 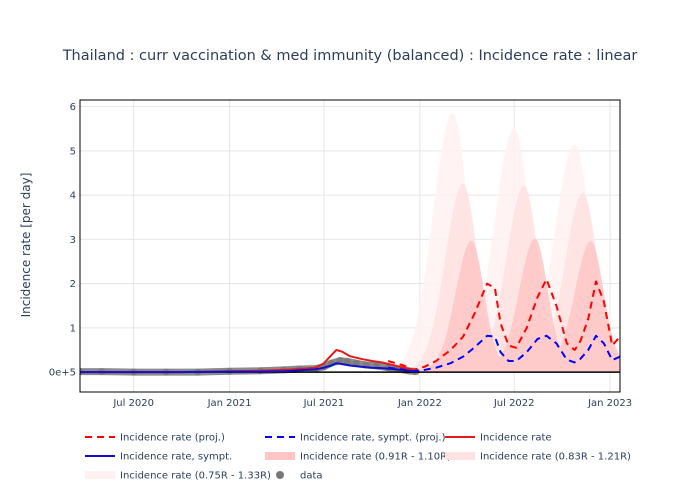 I want to click on y-tick-label-2: 2, so click(x=73, y=284).